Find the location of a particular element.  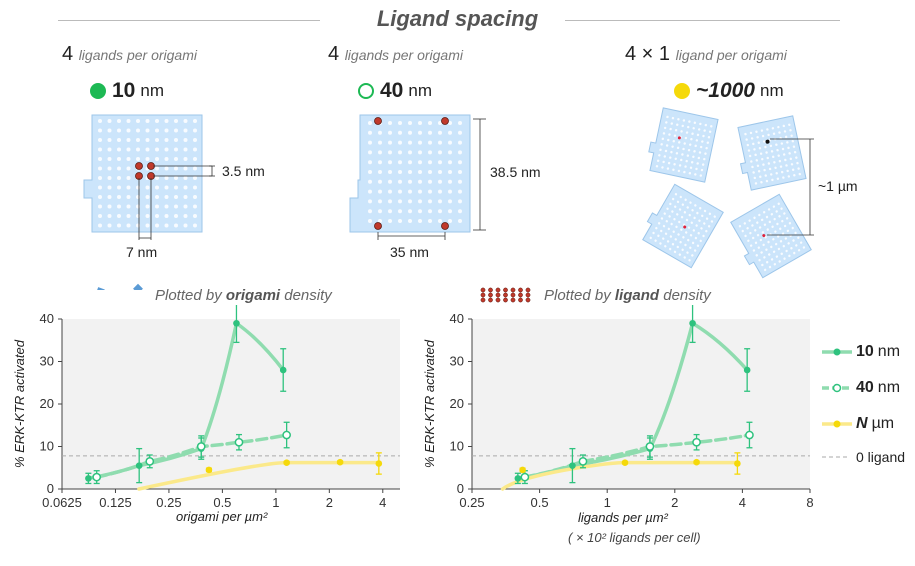

y-tick-label: 0 is located at coordinates (460, 488).